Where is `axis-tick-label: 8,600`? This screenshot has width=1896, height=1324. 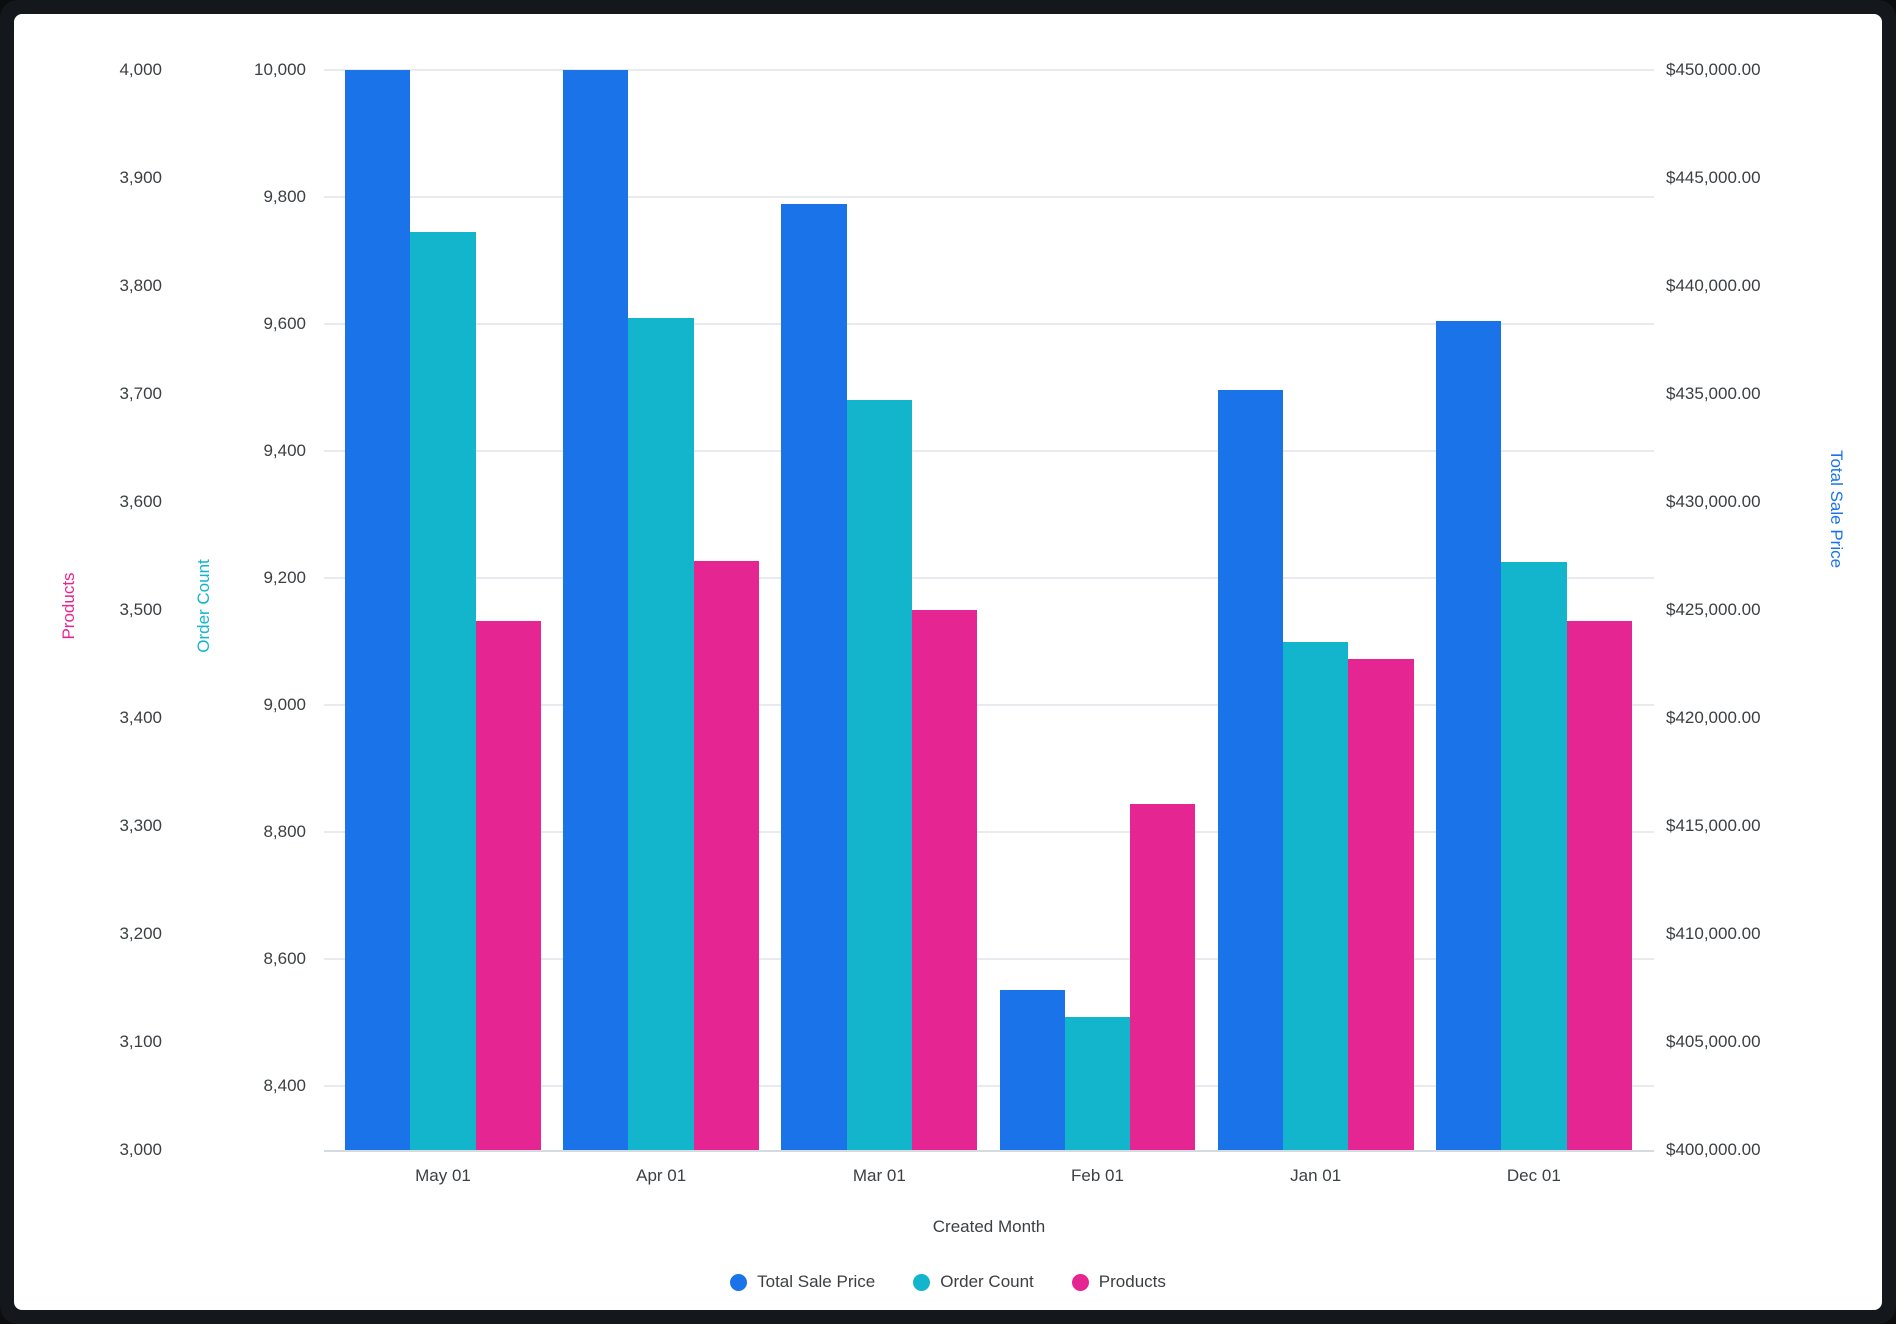
axis-tick-label: 8,600 is located at coordinates (284, 959).